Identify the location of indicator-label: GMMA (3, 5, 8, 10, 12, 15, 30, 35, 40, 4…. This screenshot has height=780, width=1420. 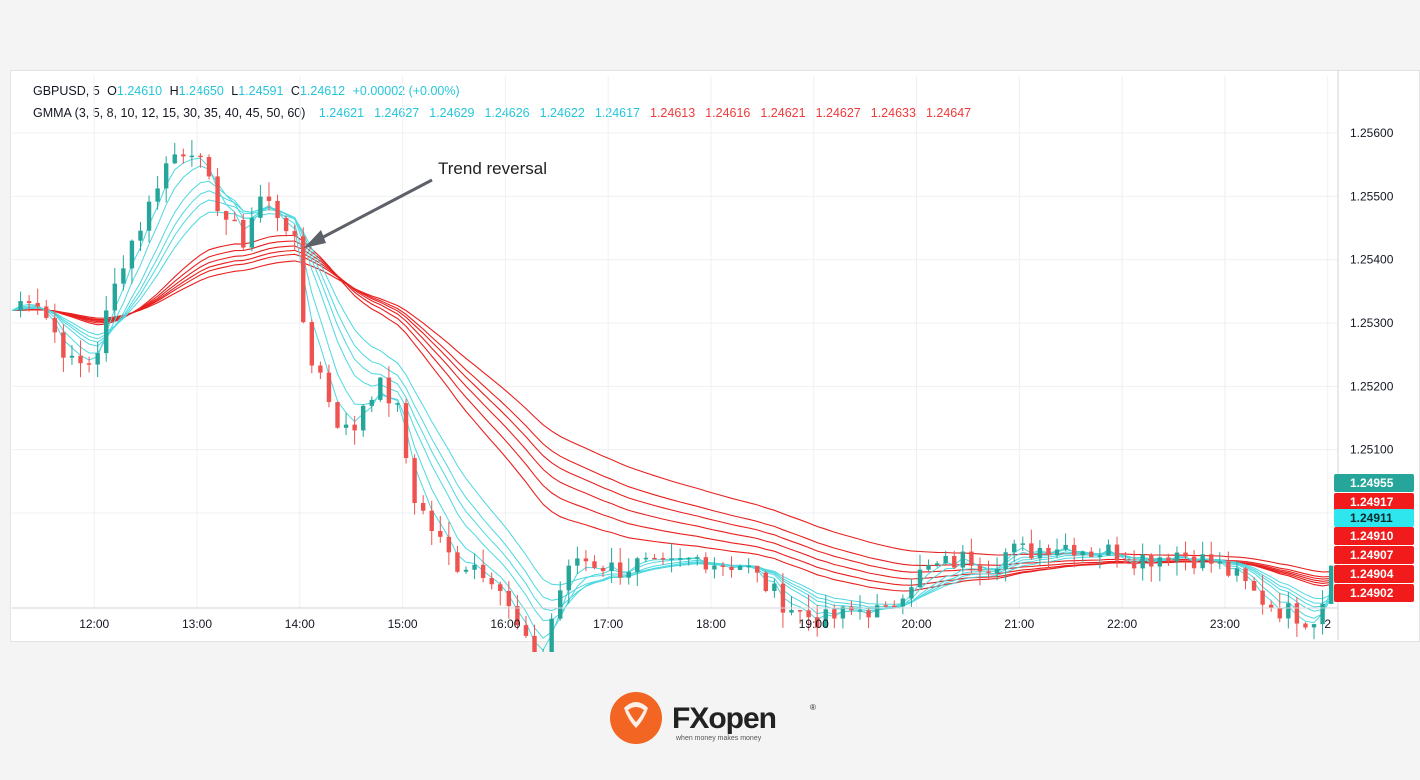
(169, 113).